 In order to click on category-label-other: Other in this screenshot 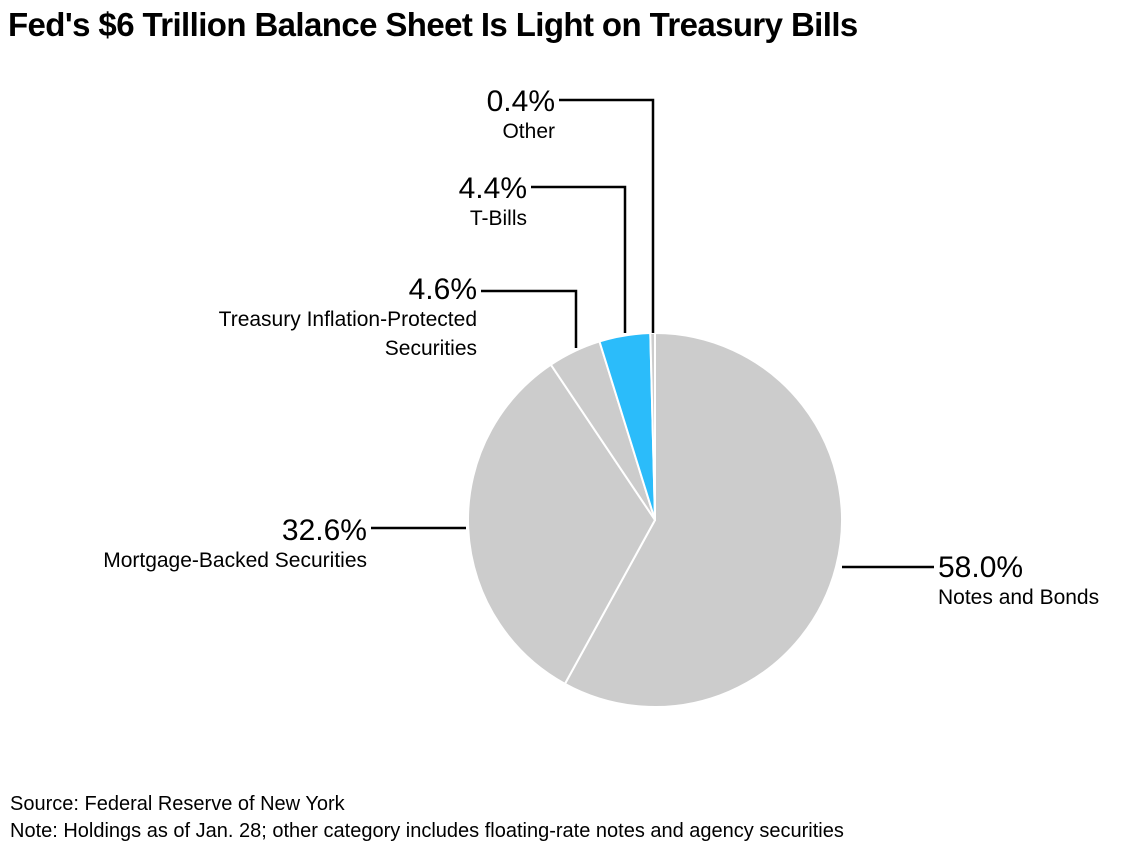, I will do `click(528, 131)`.